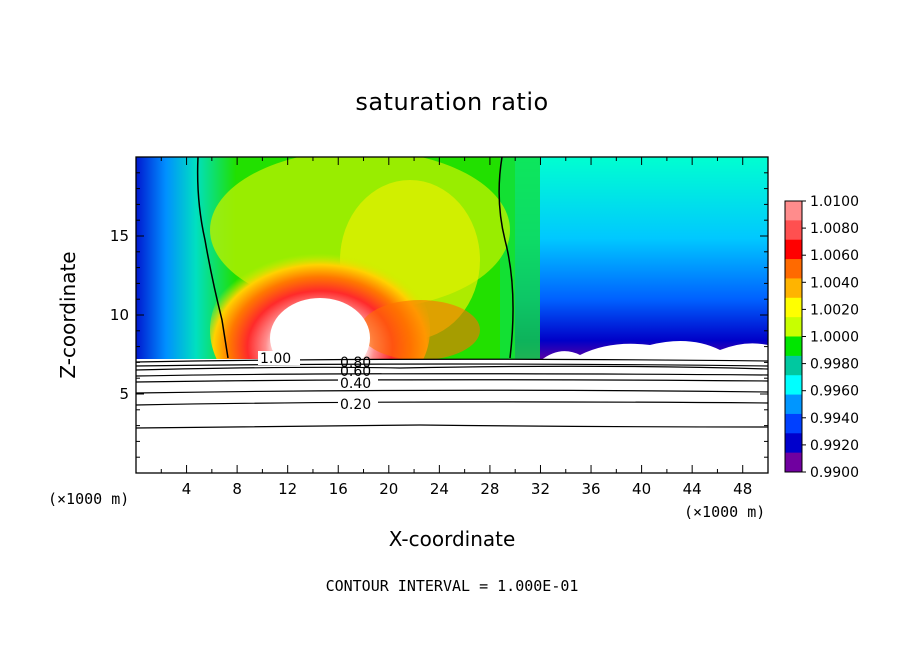  I want to click on contour-1.00-right, so click(506, 257).